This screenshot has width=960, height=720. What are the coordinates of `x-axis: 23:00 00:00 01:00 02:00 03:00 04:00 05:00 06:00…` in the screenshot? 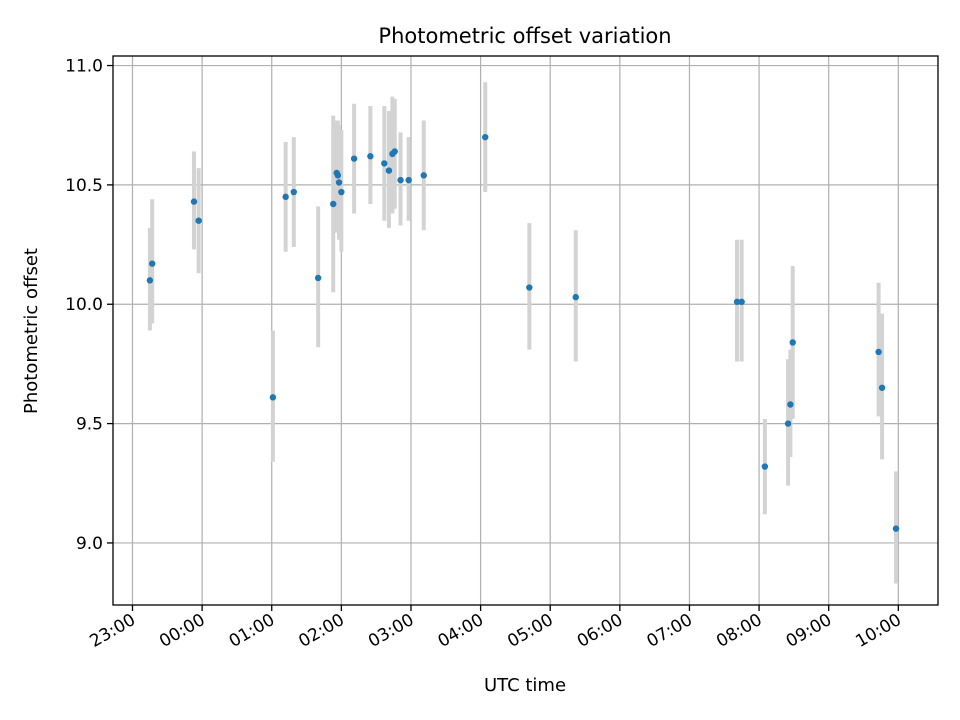 It's located at (496, 628).